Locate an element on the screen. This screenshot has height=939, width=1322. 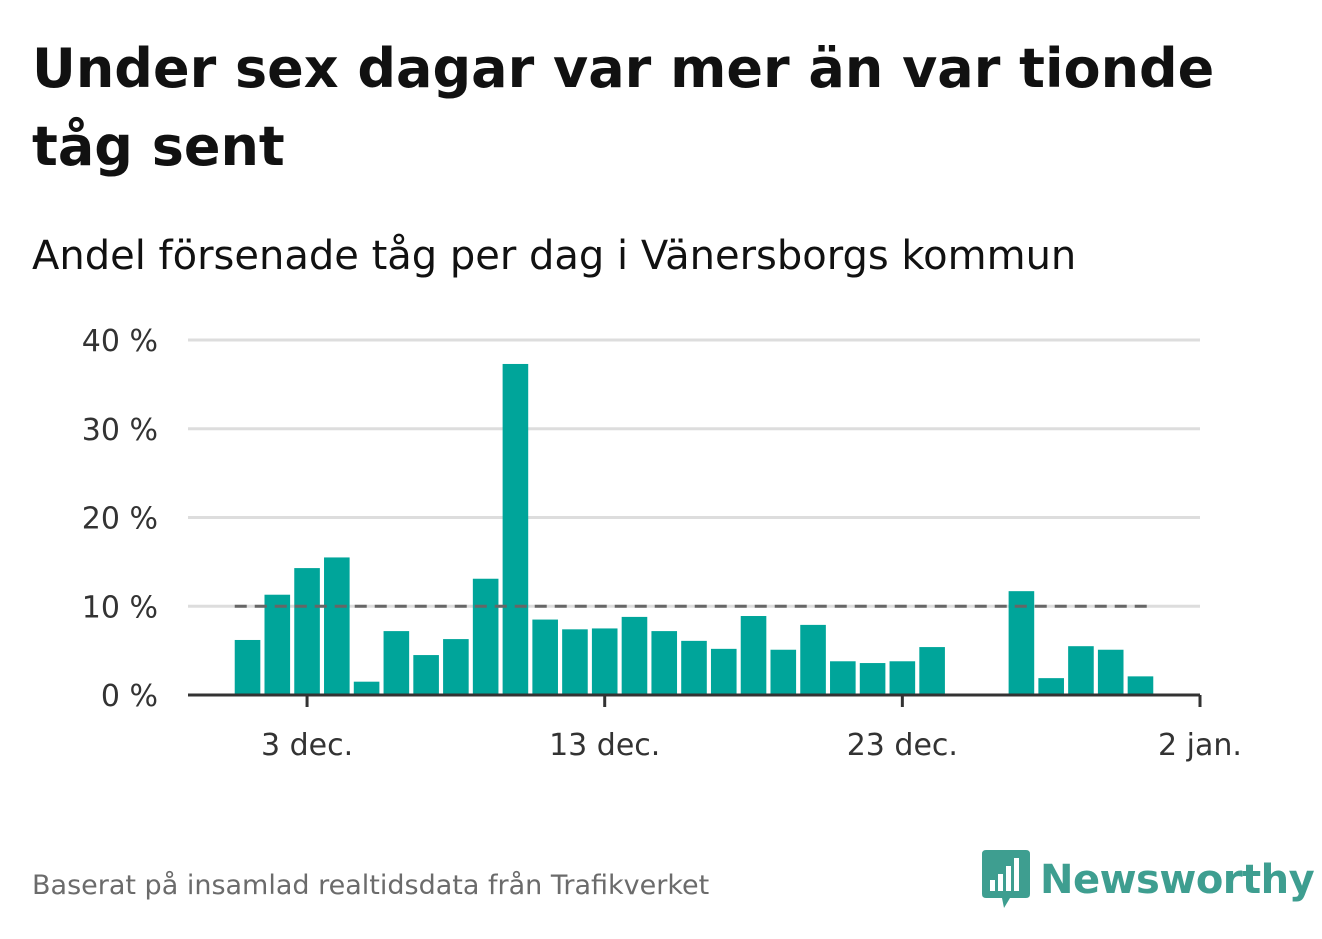
newsworthy-logo-icon is located at coordinates (1006, 879).